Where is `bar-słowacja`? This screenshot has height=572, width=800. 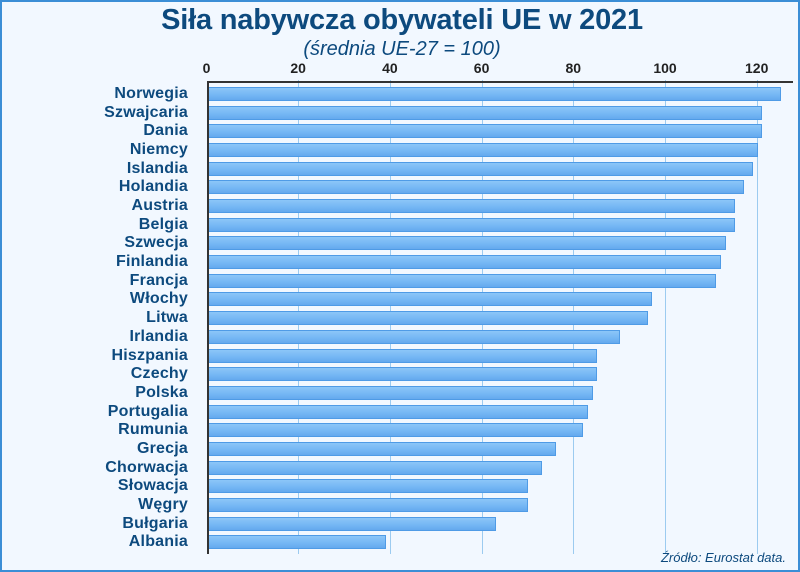
bar-słowacja is located at coordinates (368, 486).